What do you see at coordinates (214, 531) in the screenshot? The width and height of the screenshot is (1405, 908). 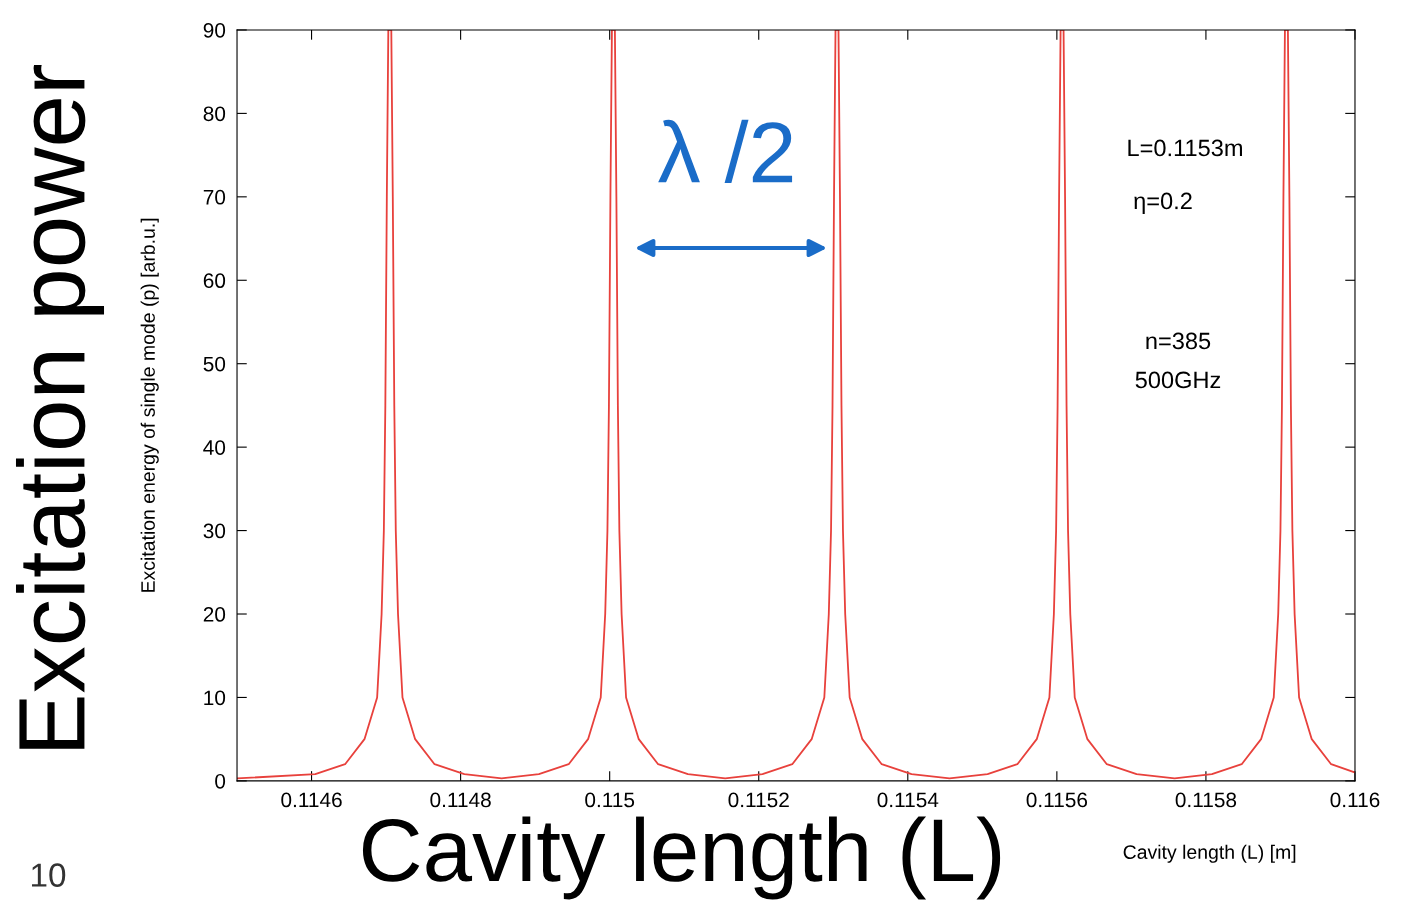 I see `y-tick-label: 30` at bounding box center [214, 531].